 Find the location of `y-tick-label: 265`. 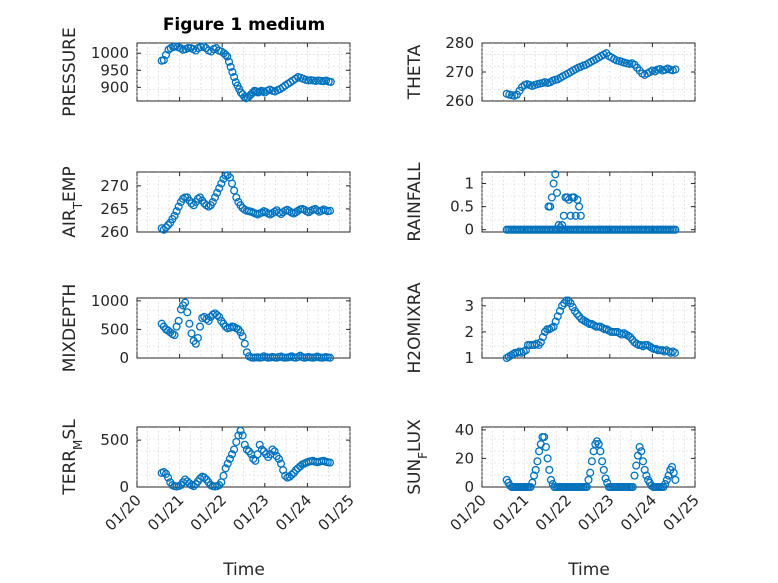

y-tick-label: 265 is located at coordinates (114, 209).